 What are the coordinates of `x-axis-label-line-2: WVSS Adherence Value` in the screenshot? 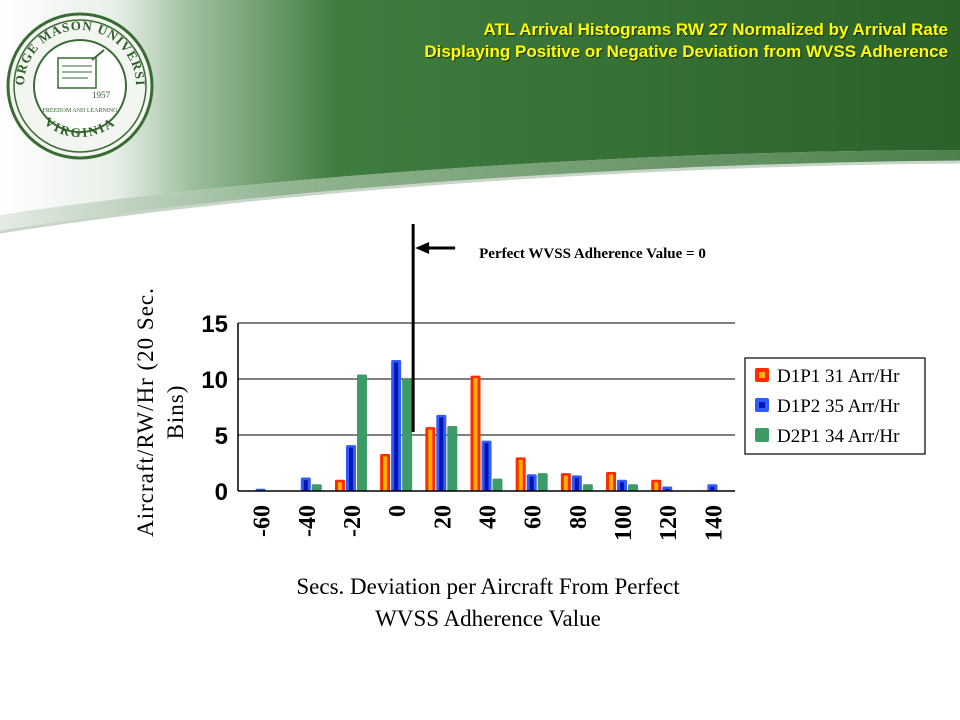 It's located at (488, 618).